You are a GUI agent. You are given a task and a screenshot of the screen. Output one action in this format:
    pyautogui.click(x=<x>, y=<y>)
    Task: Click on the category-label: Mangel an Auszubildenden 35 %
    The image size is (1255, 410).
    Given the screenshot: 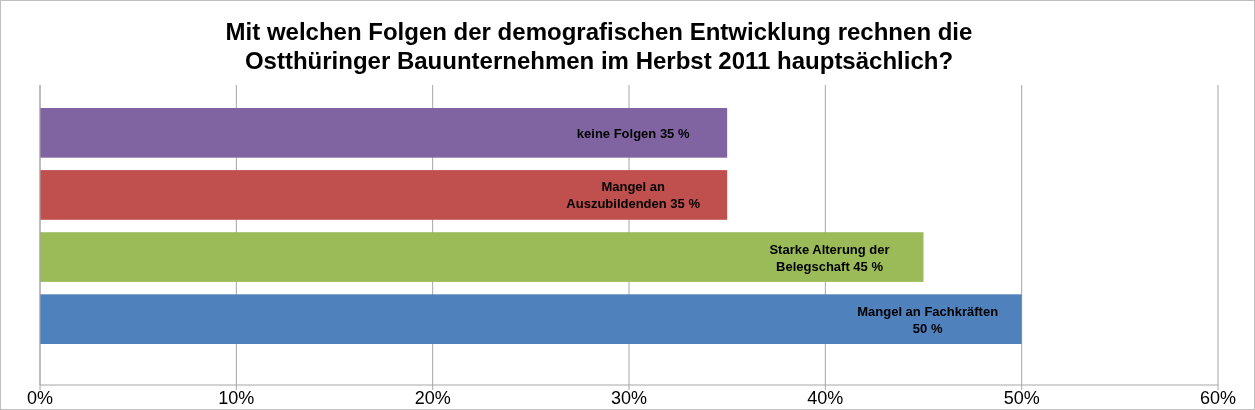 What is the action you would take?
    pyautogui.click(x=633, y=194)
    